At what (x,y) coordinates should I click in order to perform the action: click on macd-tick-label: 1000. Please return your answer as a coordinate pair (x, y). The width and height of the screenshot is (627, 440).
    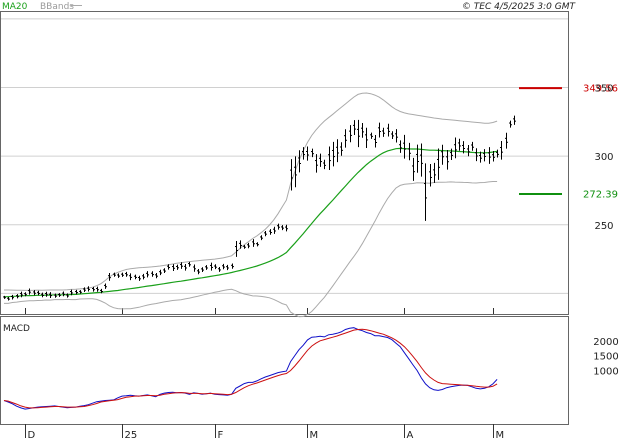
    Looking at the image, I should click on (605, 372).